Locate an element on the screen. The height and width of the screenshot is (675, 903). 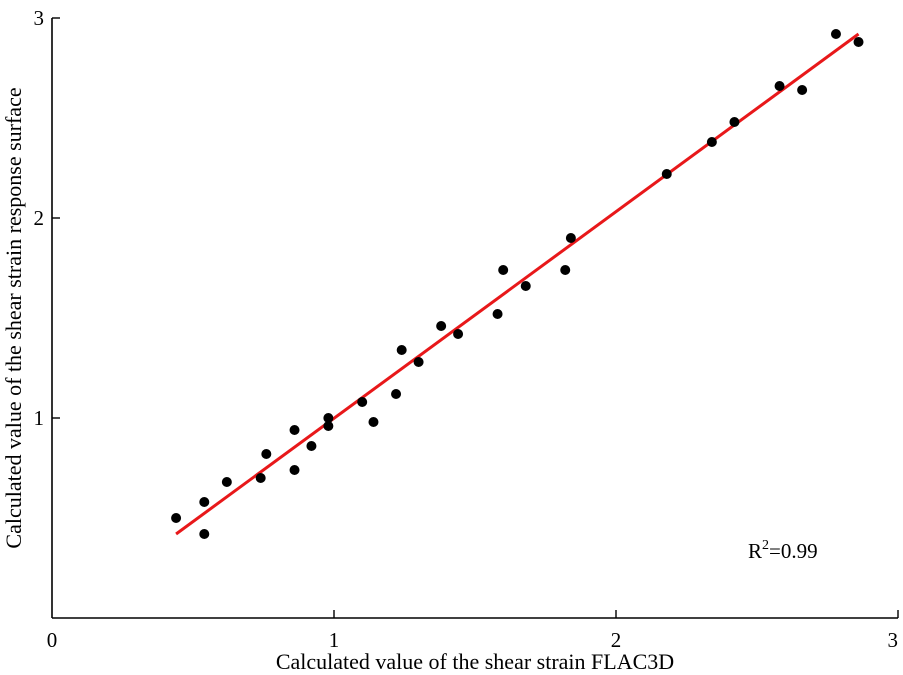
r-squared-superscript: 2 is located at coordinates (765, 545).